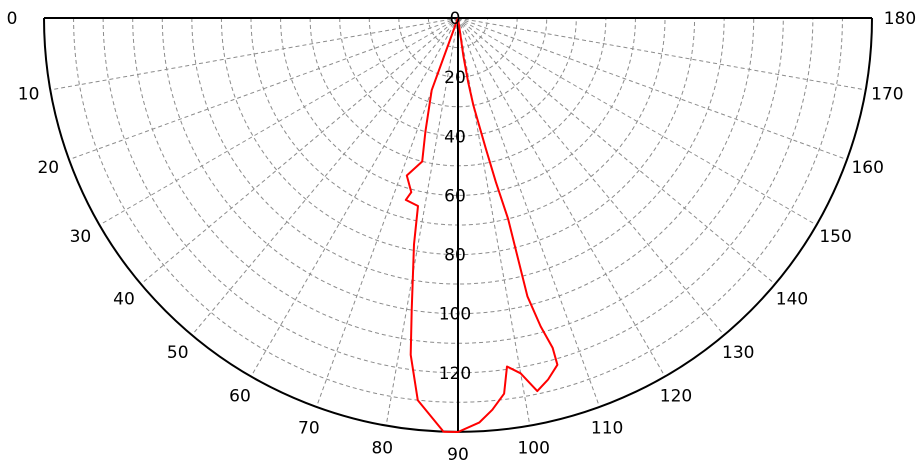 Image resolution: width=916 pixels, height=466 pixels. What do you see at coordinates (887, 95) in the screenshot?
I see `angular-tick-label: 170` at bounding box center [887, 95].